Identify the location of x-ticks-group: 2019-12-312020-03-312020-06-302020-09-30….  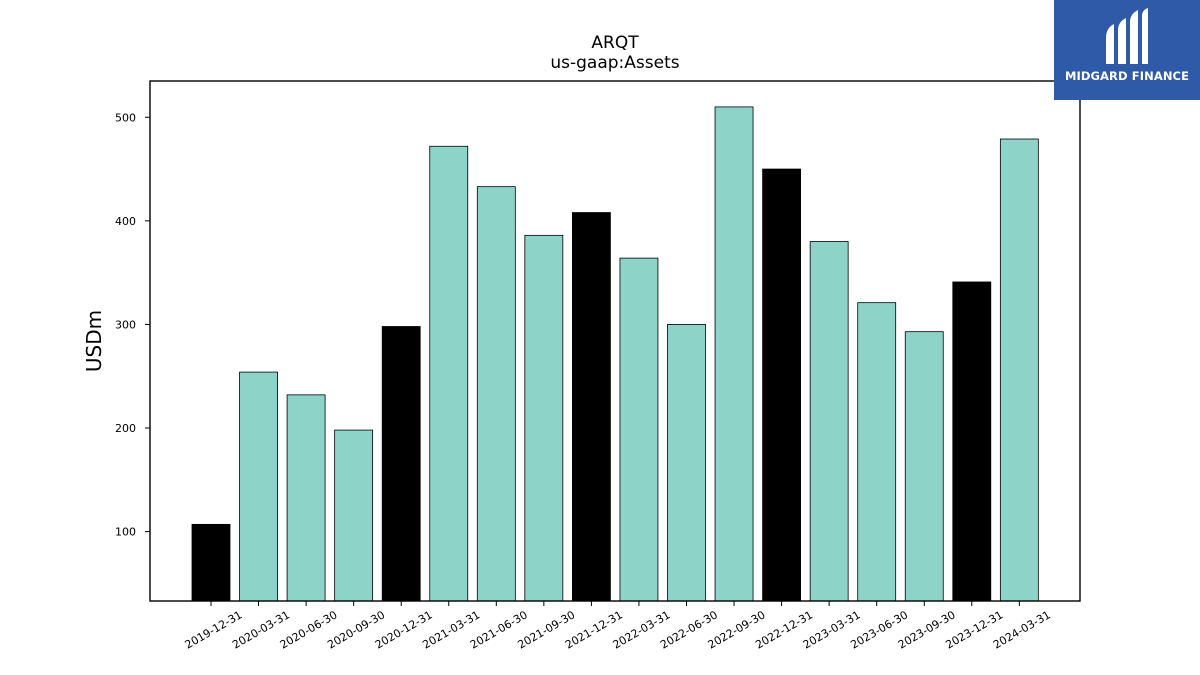
(618, 626).